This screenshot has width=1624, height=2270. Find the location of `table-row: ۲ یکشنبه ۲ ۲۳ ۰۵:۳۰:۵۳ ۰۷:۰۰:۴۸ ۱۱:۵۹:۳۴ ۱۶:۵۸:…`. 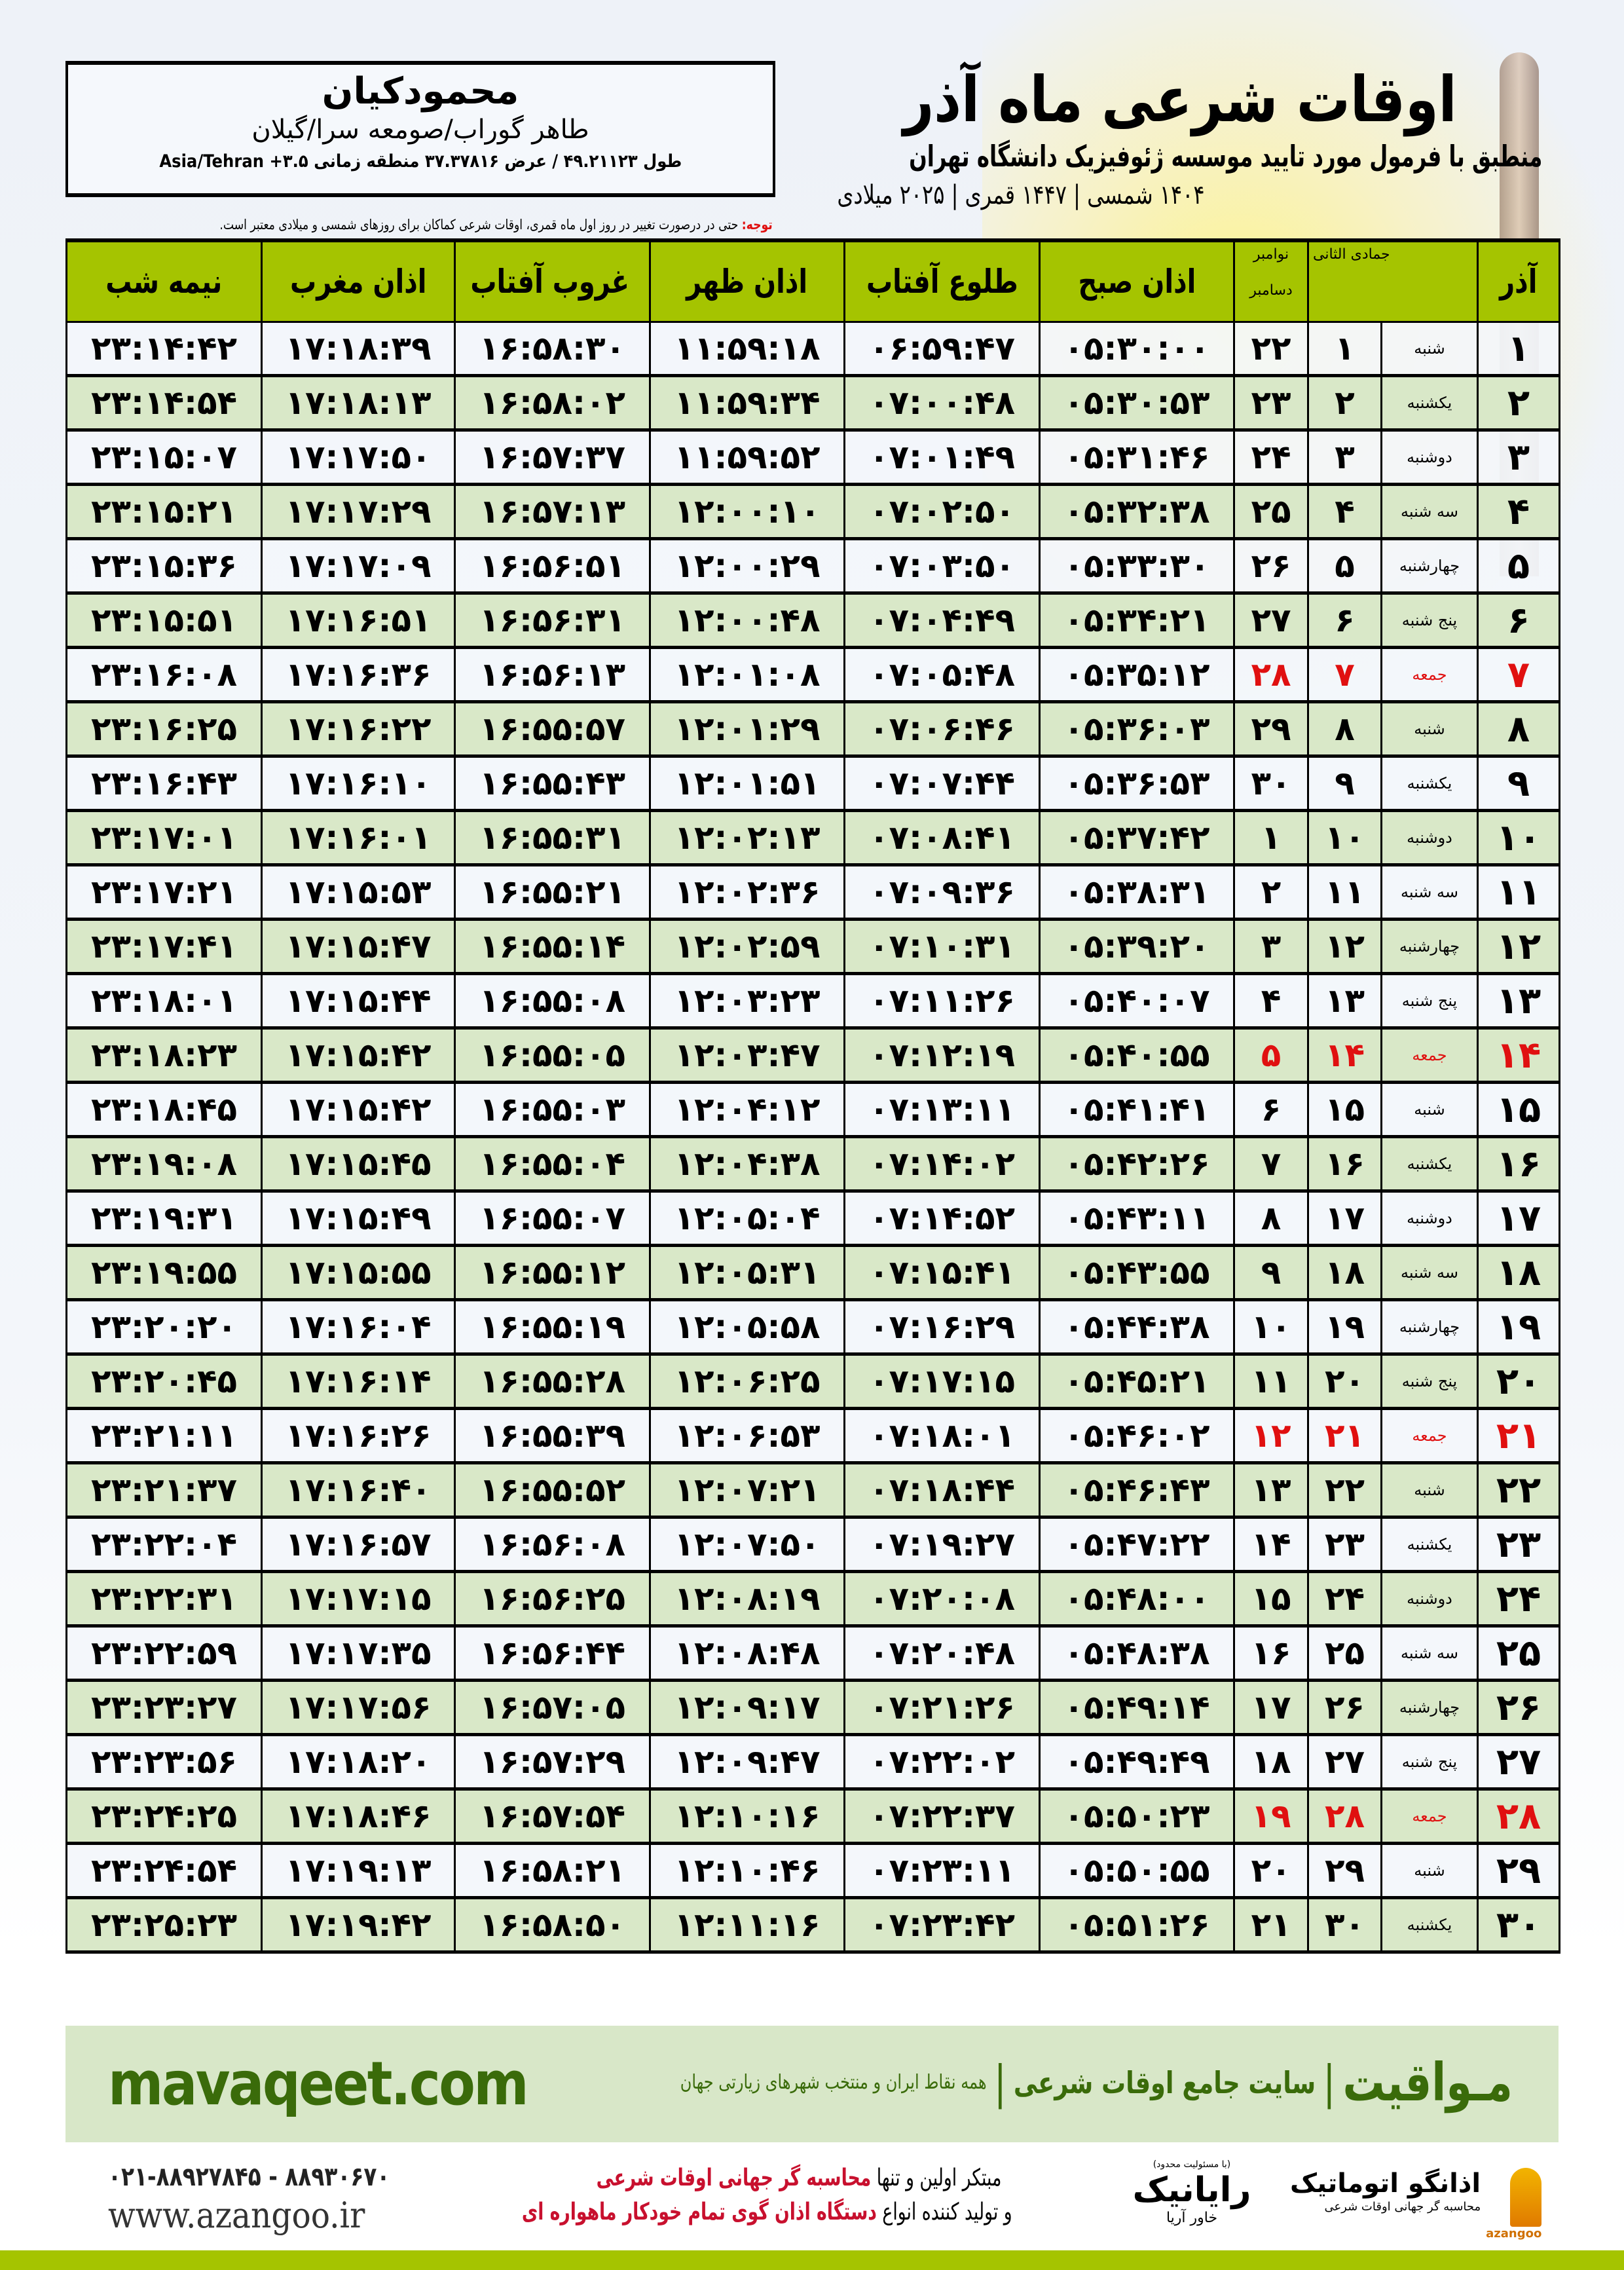

table-row: ۲ یکشنبه ۲ ۲۳ ۰۵:۳۰:۵۳ ۰۷:۰۰:۴۸ ۱۱:۵۹:۳۴ ۱۶:۵۸:… is located at coordinates (812, 403).